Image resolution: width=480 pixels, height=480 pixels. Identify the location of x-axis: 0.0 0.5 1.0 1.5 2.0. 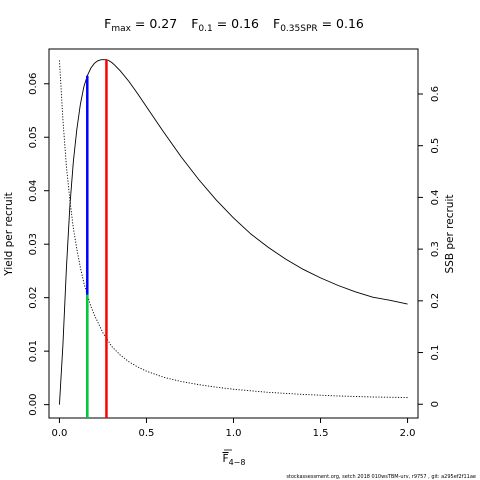
(233, 428).